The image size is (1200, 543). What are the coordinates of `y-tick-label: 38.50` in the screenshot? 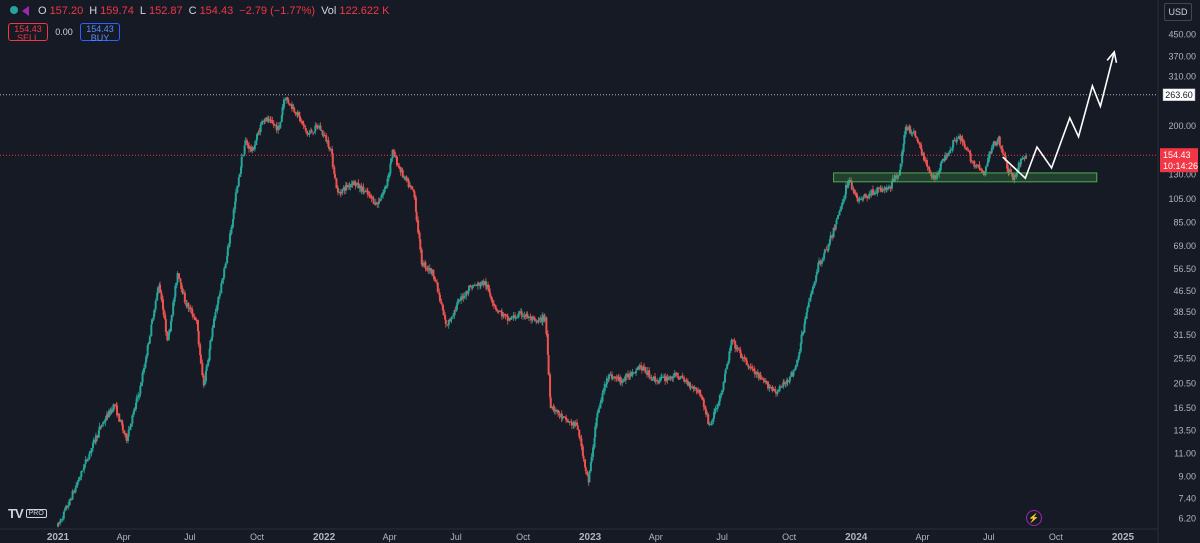 It's located at (1184, 312).